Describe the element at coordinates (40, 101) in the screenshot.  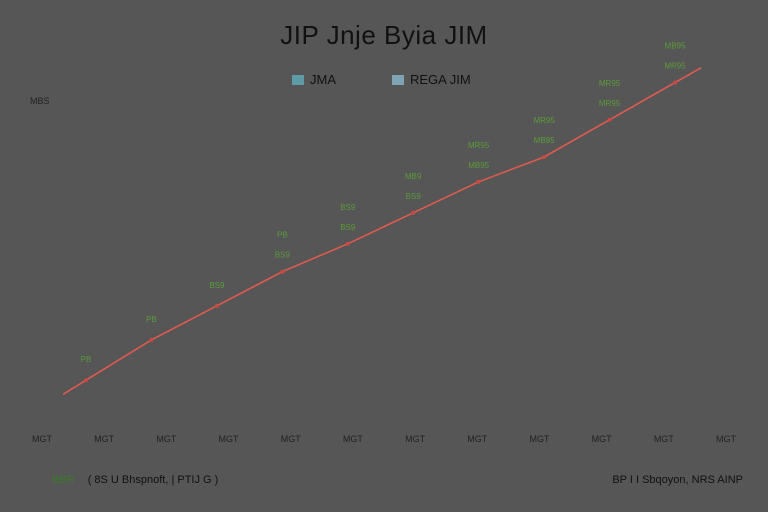
I see `y-axis-top-label: MBS` at that location.